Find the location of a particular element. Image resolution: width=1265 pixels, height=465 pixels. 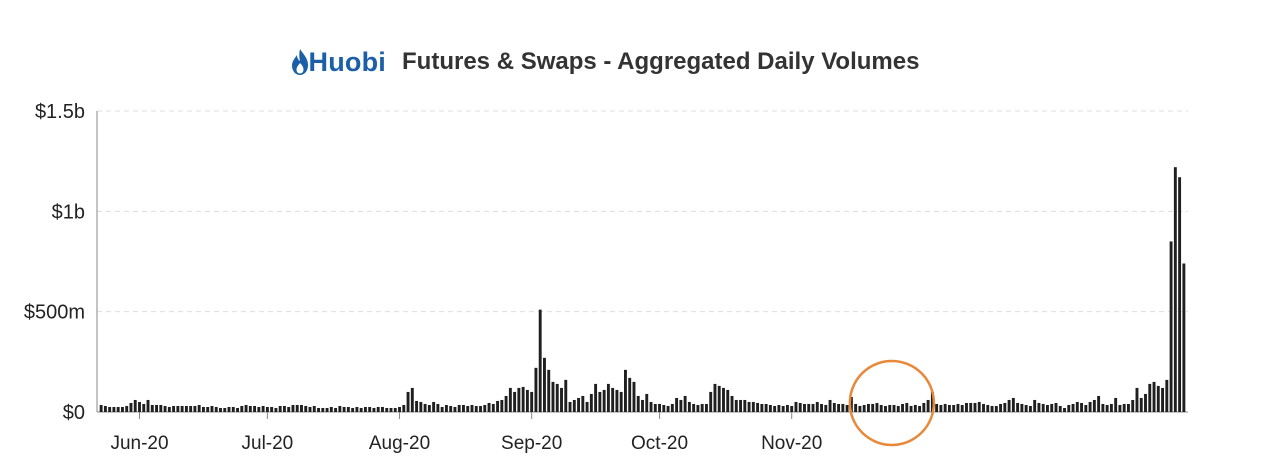

x-axis-ticks: Jun-20 Jul-20 Aug-20 Sep-20 Oct-20 Nov-20 is located at coordinates (466, 433).